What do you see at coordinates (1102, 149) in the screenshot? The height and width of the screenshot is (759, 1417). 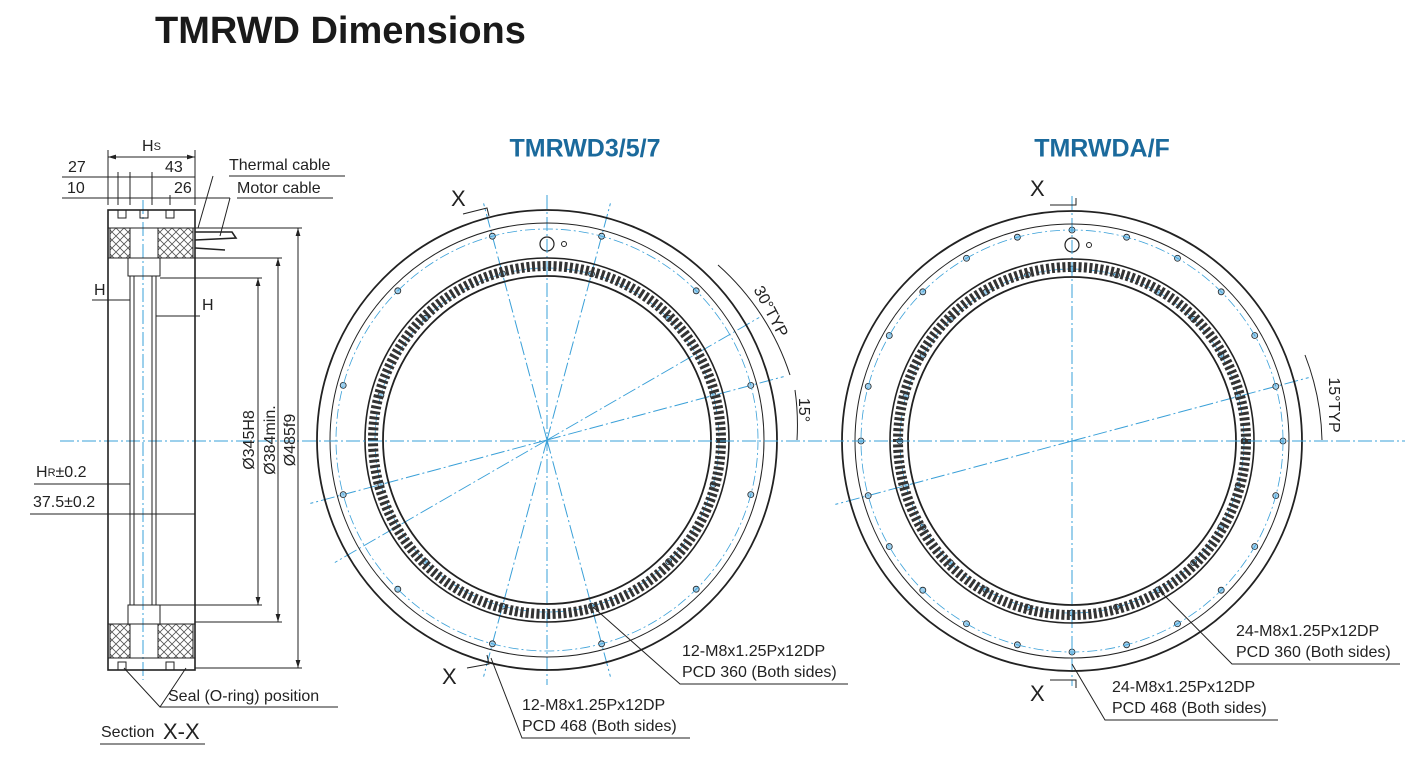 I see `view-title: TMRWDA/F` at bounding box center [1102, 149].